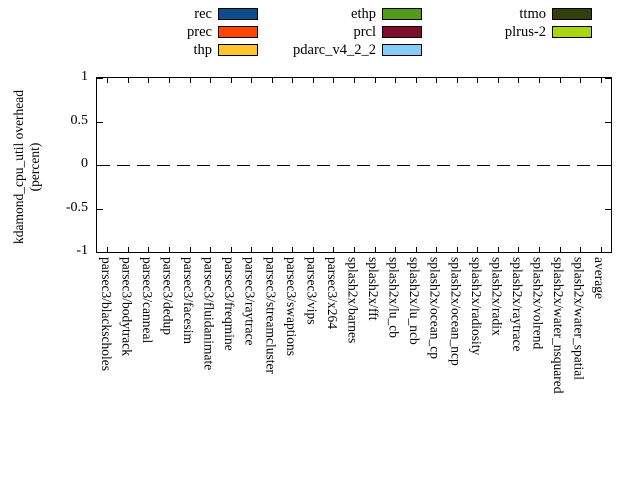 The image size is (640, 480). What do you see at coordinates (199, 32) in the screenshot?
I see `legend-label: prec` at bounding box center [199, 32].